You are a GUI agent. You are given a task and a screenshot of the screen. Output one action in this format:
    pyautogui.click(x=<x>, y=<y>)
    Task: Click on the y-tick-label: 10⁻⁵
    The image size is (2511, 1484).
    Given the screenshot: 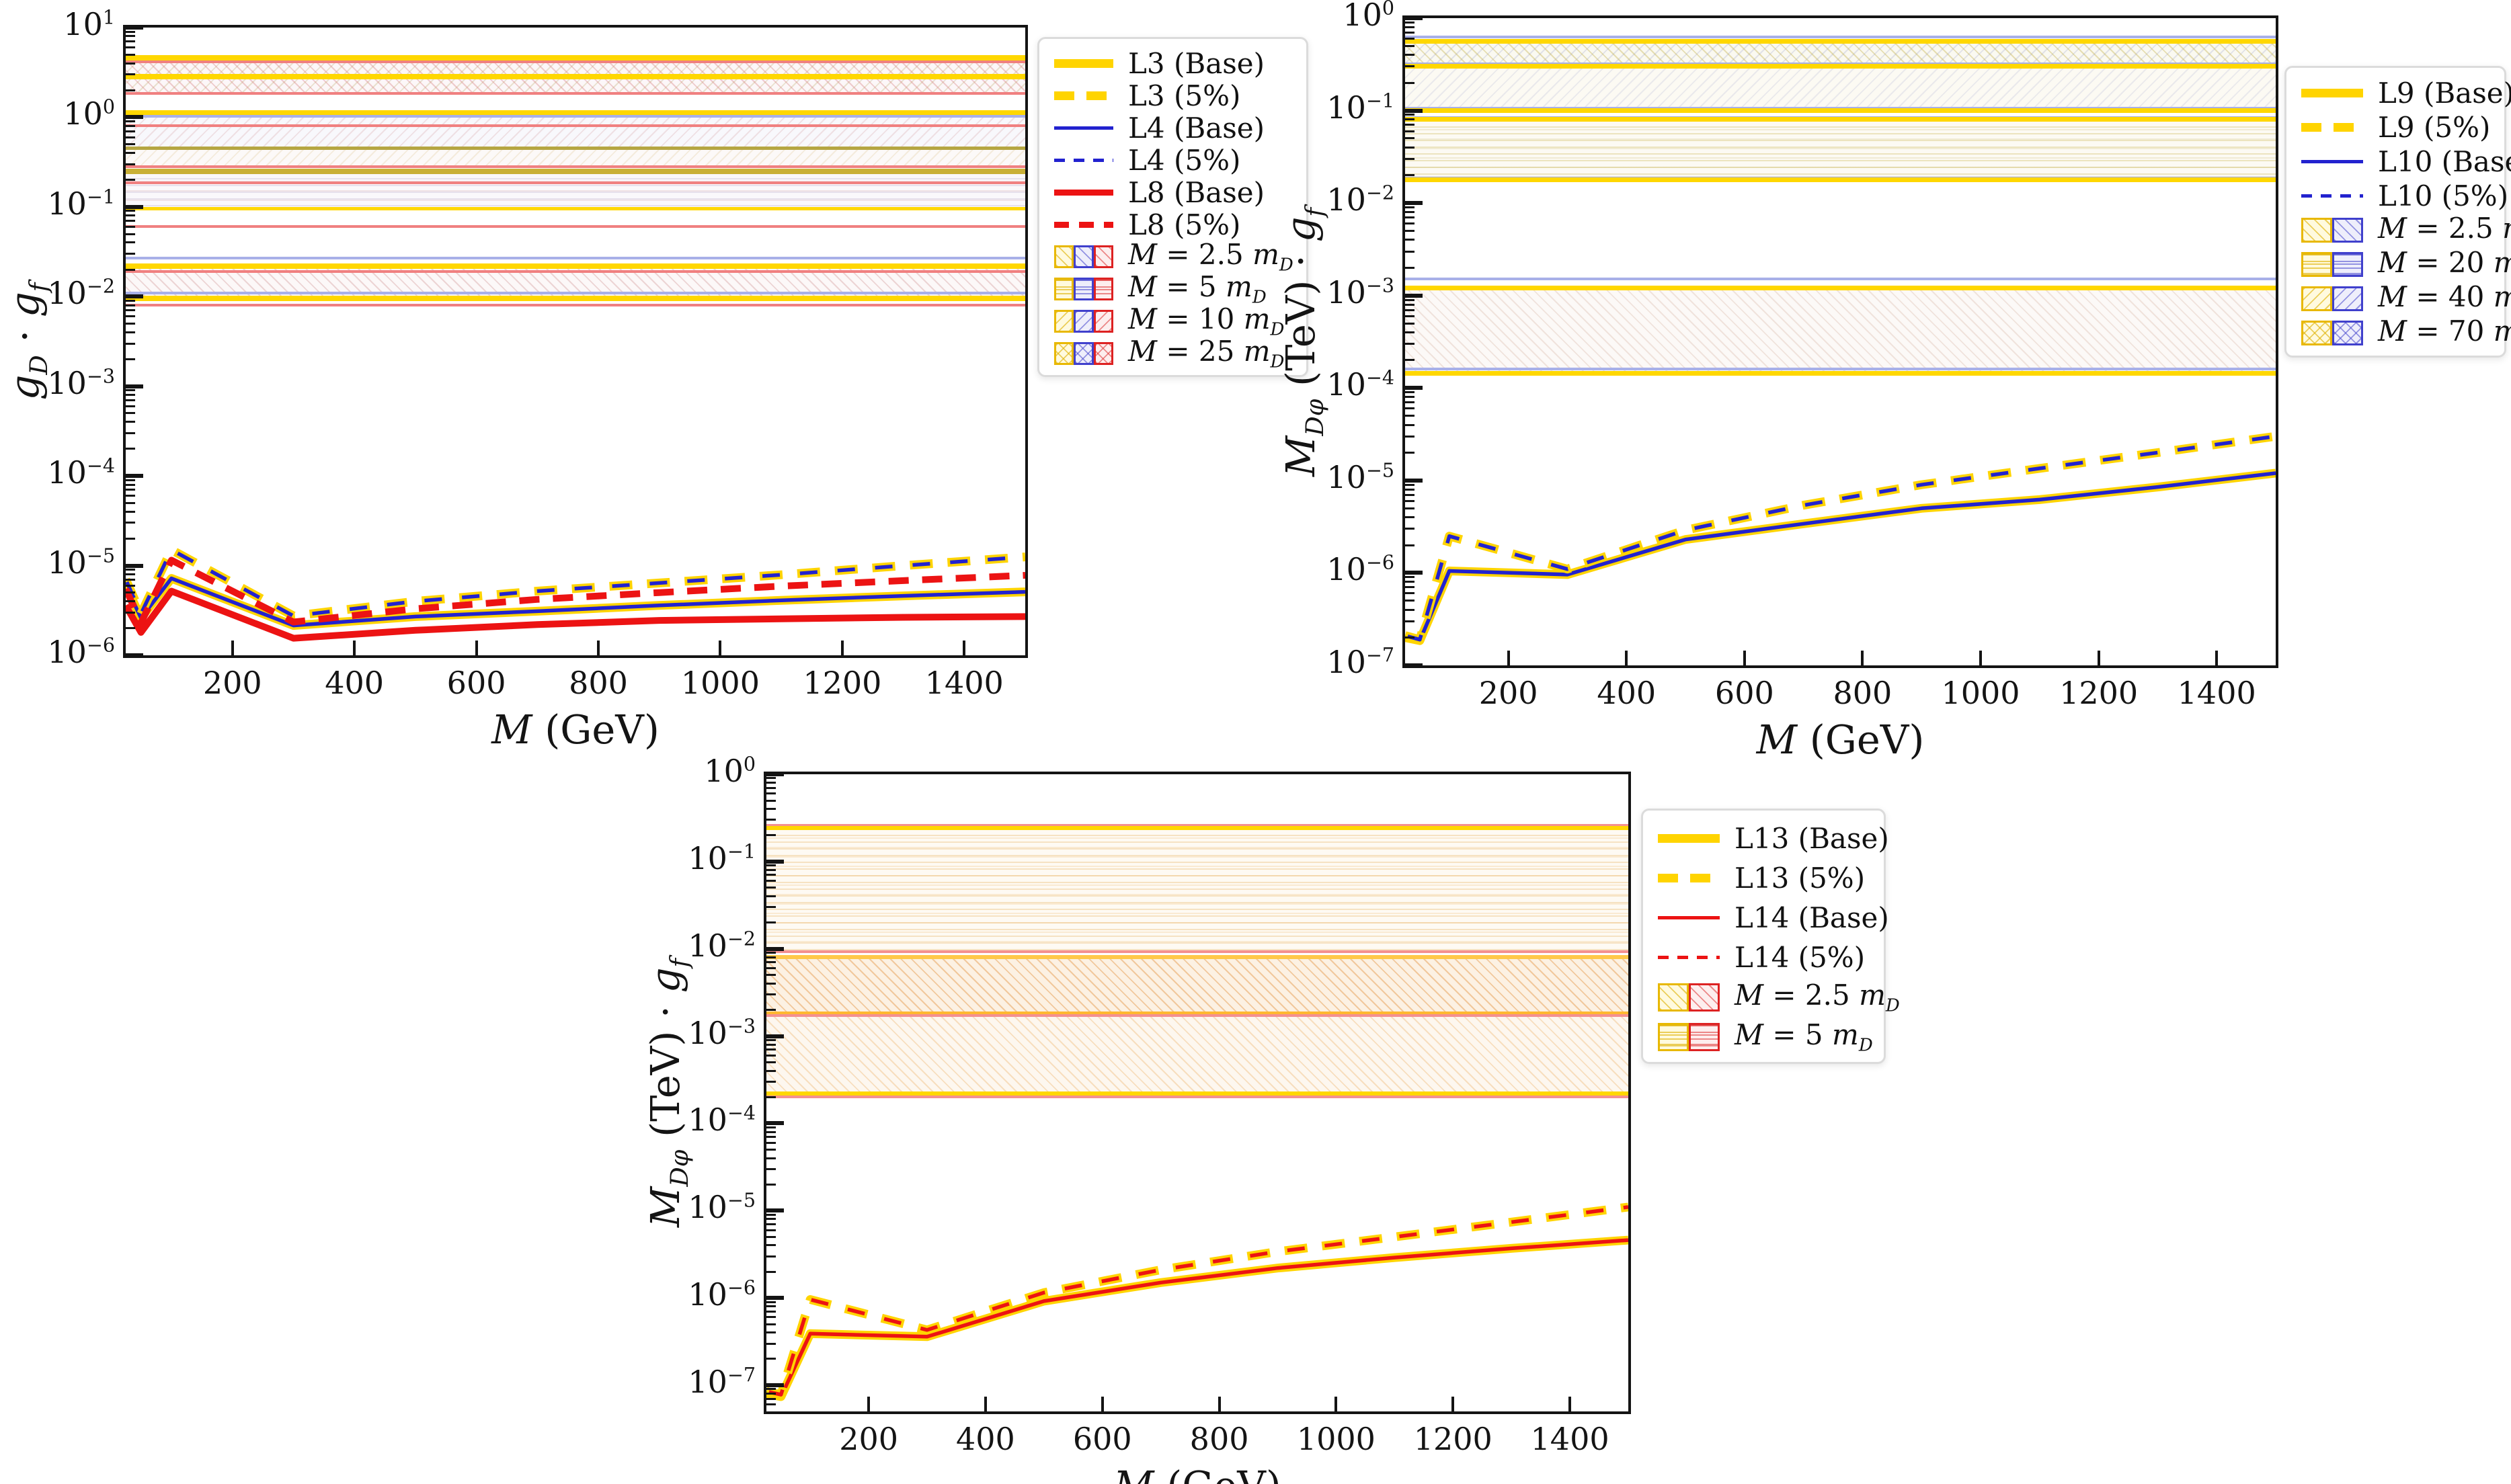 What is the action you would take?
    pyautogui.click(x=81, y=562)
    